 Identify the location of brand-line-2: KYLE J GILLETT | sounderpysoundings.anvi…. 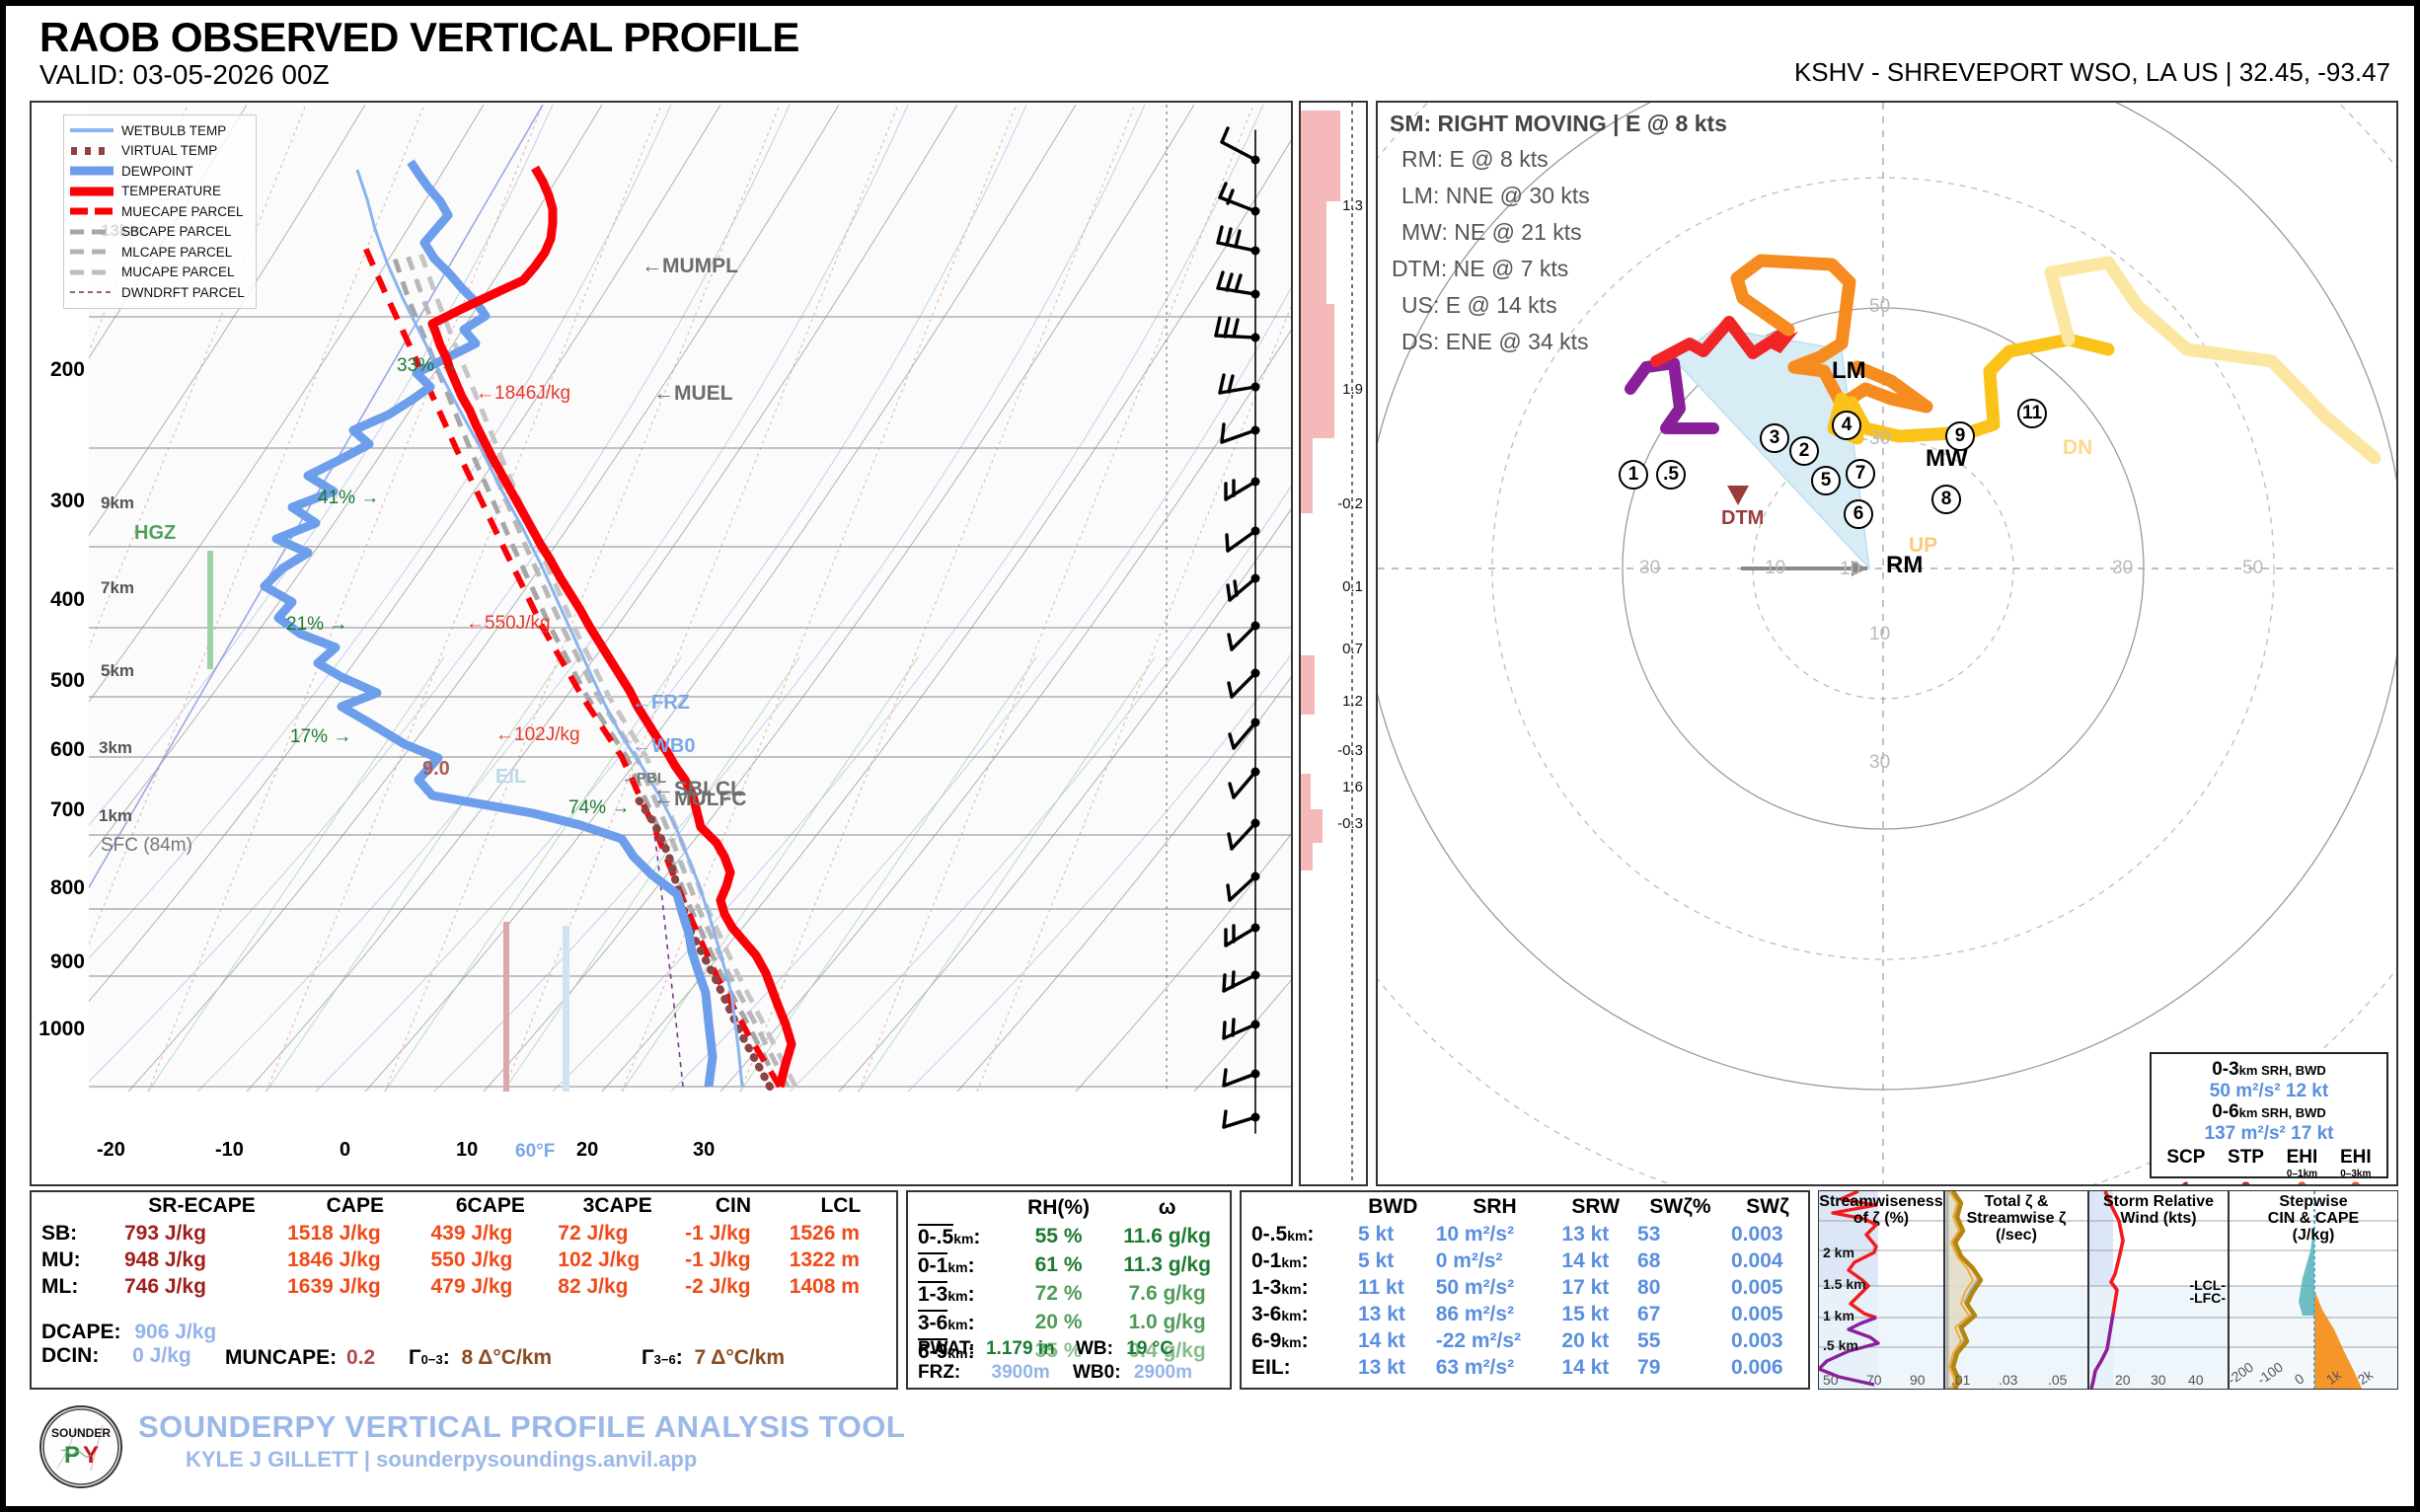
(442, 1460).